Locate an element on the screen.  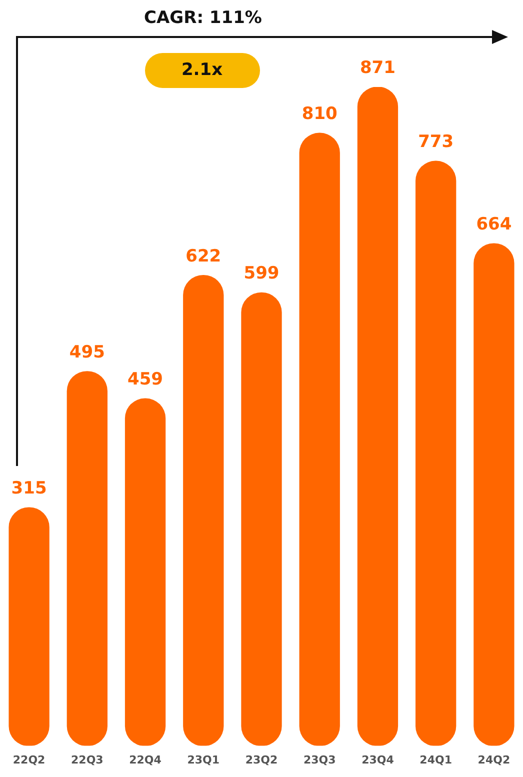
data-label: 871 is located at coordinates (378, 68).